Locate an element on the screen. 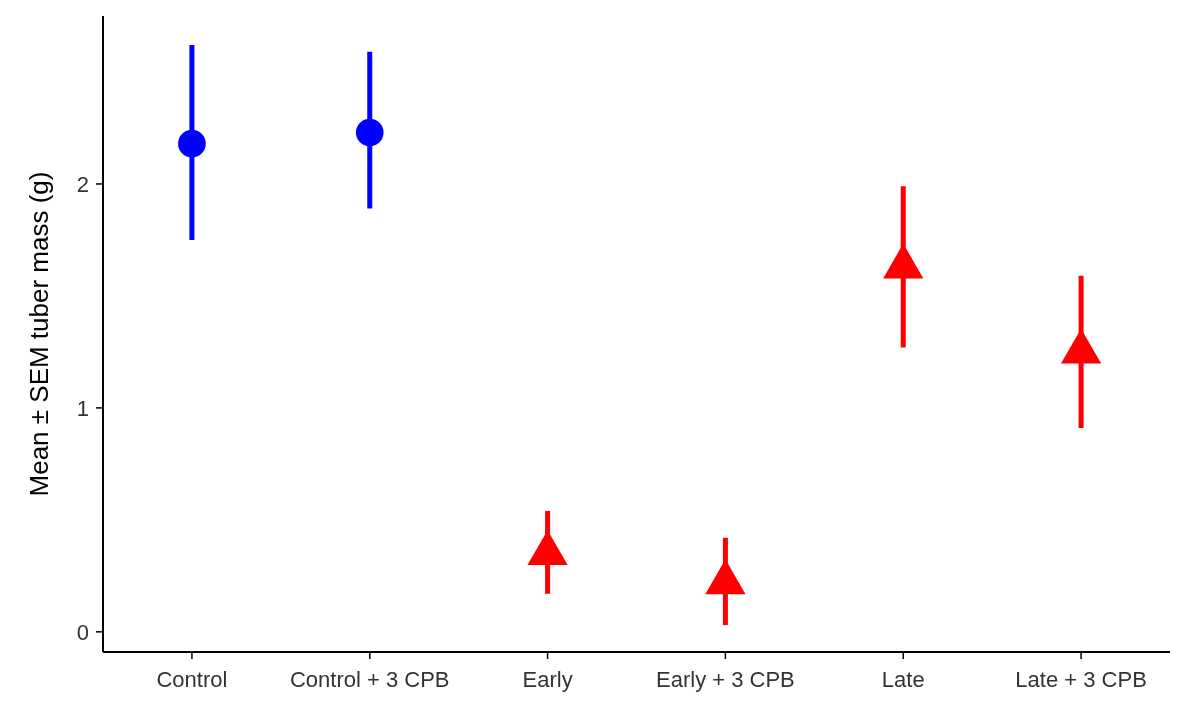 This screenshot has width=1190, height=714. y-tick-label: 1 is located at coordinates (82, 408).